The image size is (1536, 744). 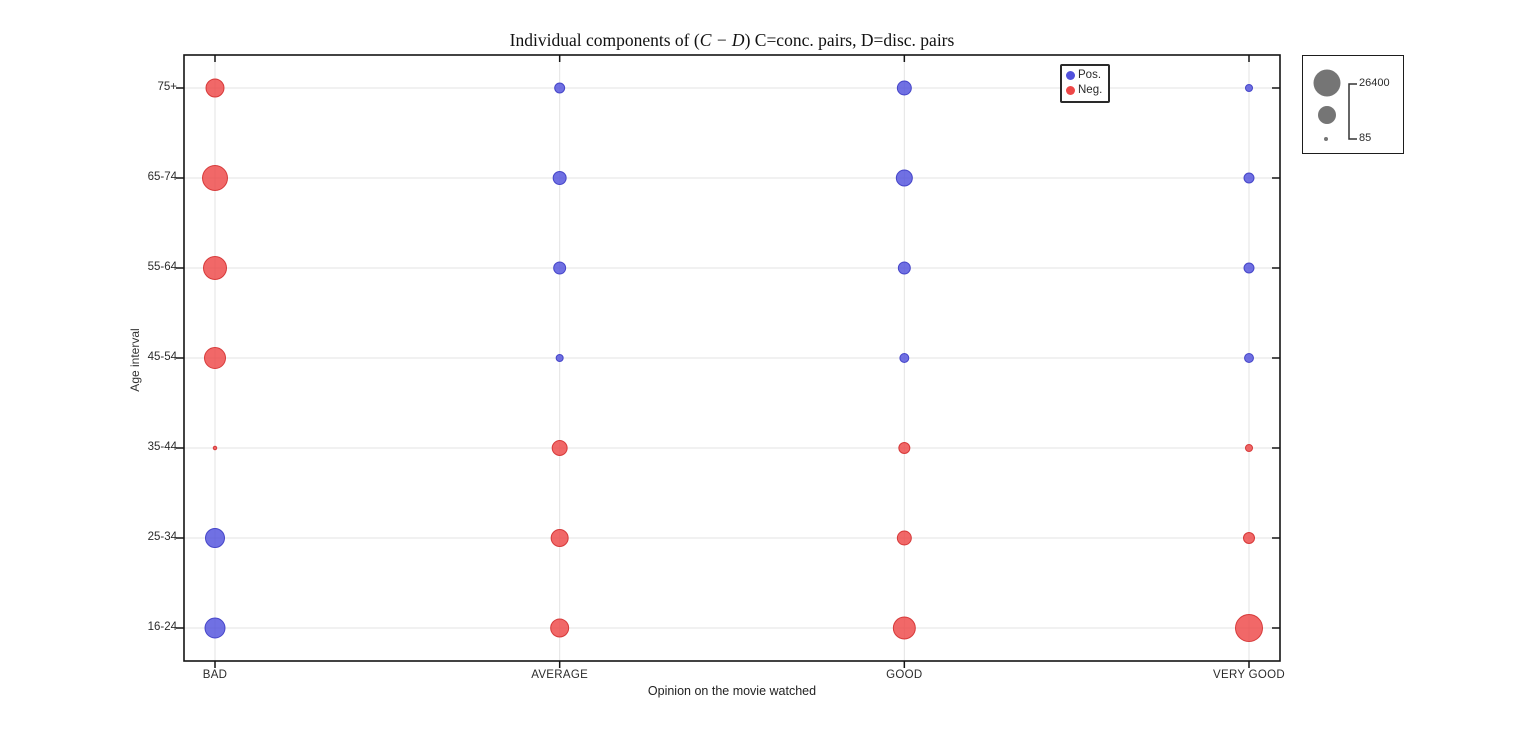 What do you see at coordinates (904, 675) in the screenshot?
I see `x-tick-label: GOOD` at bounding box center [904, 675].